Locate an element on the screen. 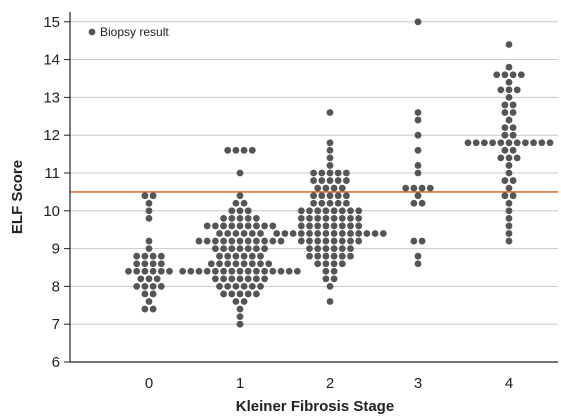  x-tick-labels: 0 1 2 3 4 is located at coordinates (329, 383).